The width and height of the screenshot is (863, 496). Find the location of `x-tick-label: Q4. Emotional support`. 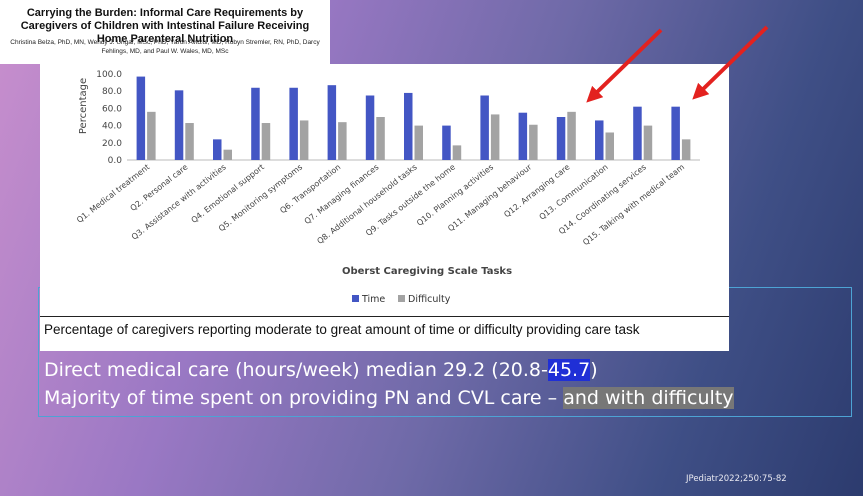

x-tick-label: Q4. Emotional support is located at coordinates (228, 193).